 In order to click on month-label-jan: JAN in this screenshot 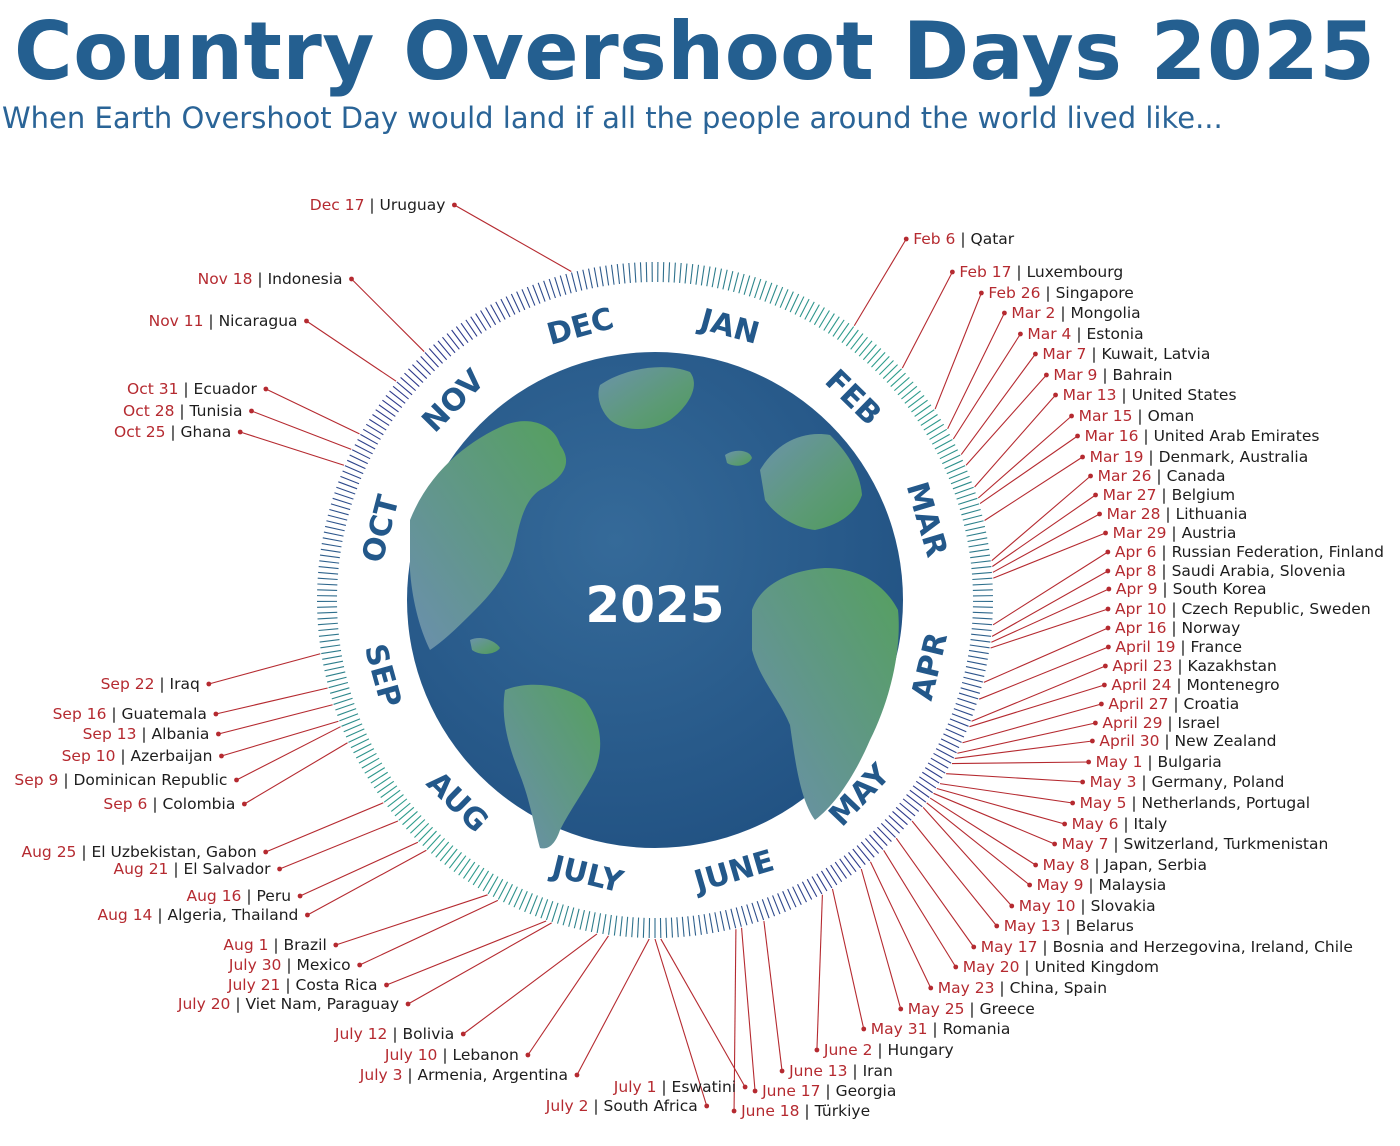, I will do `click(728, 327)`.